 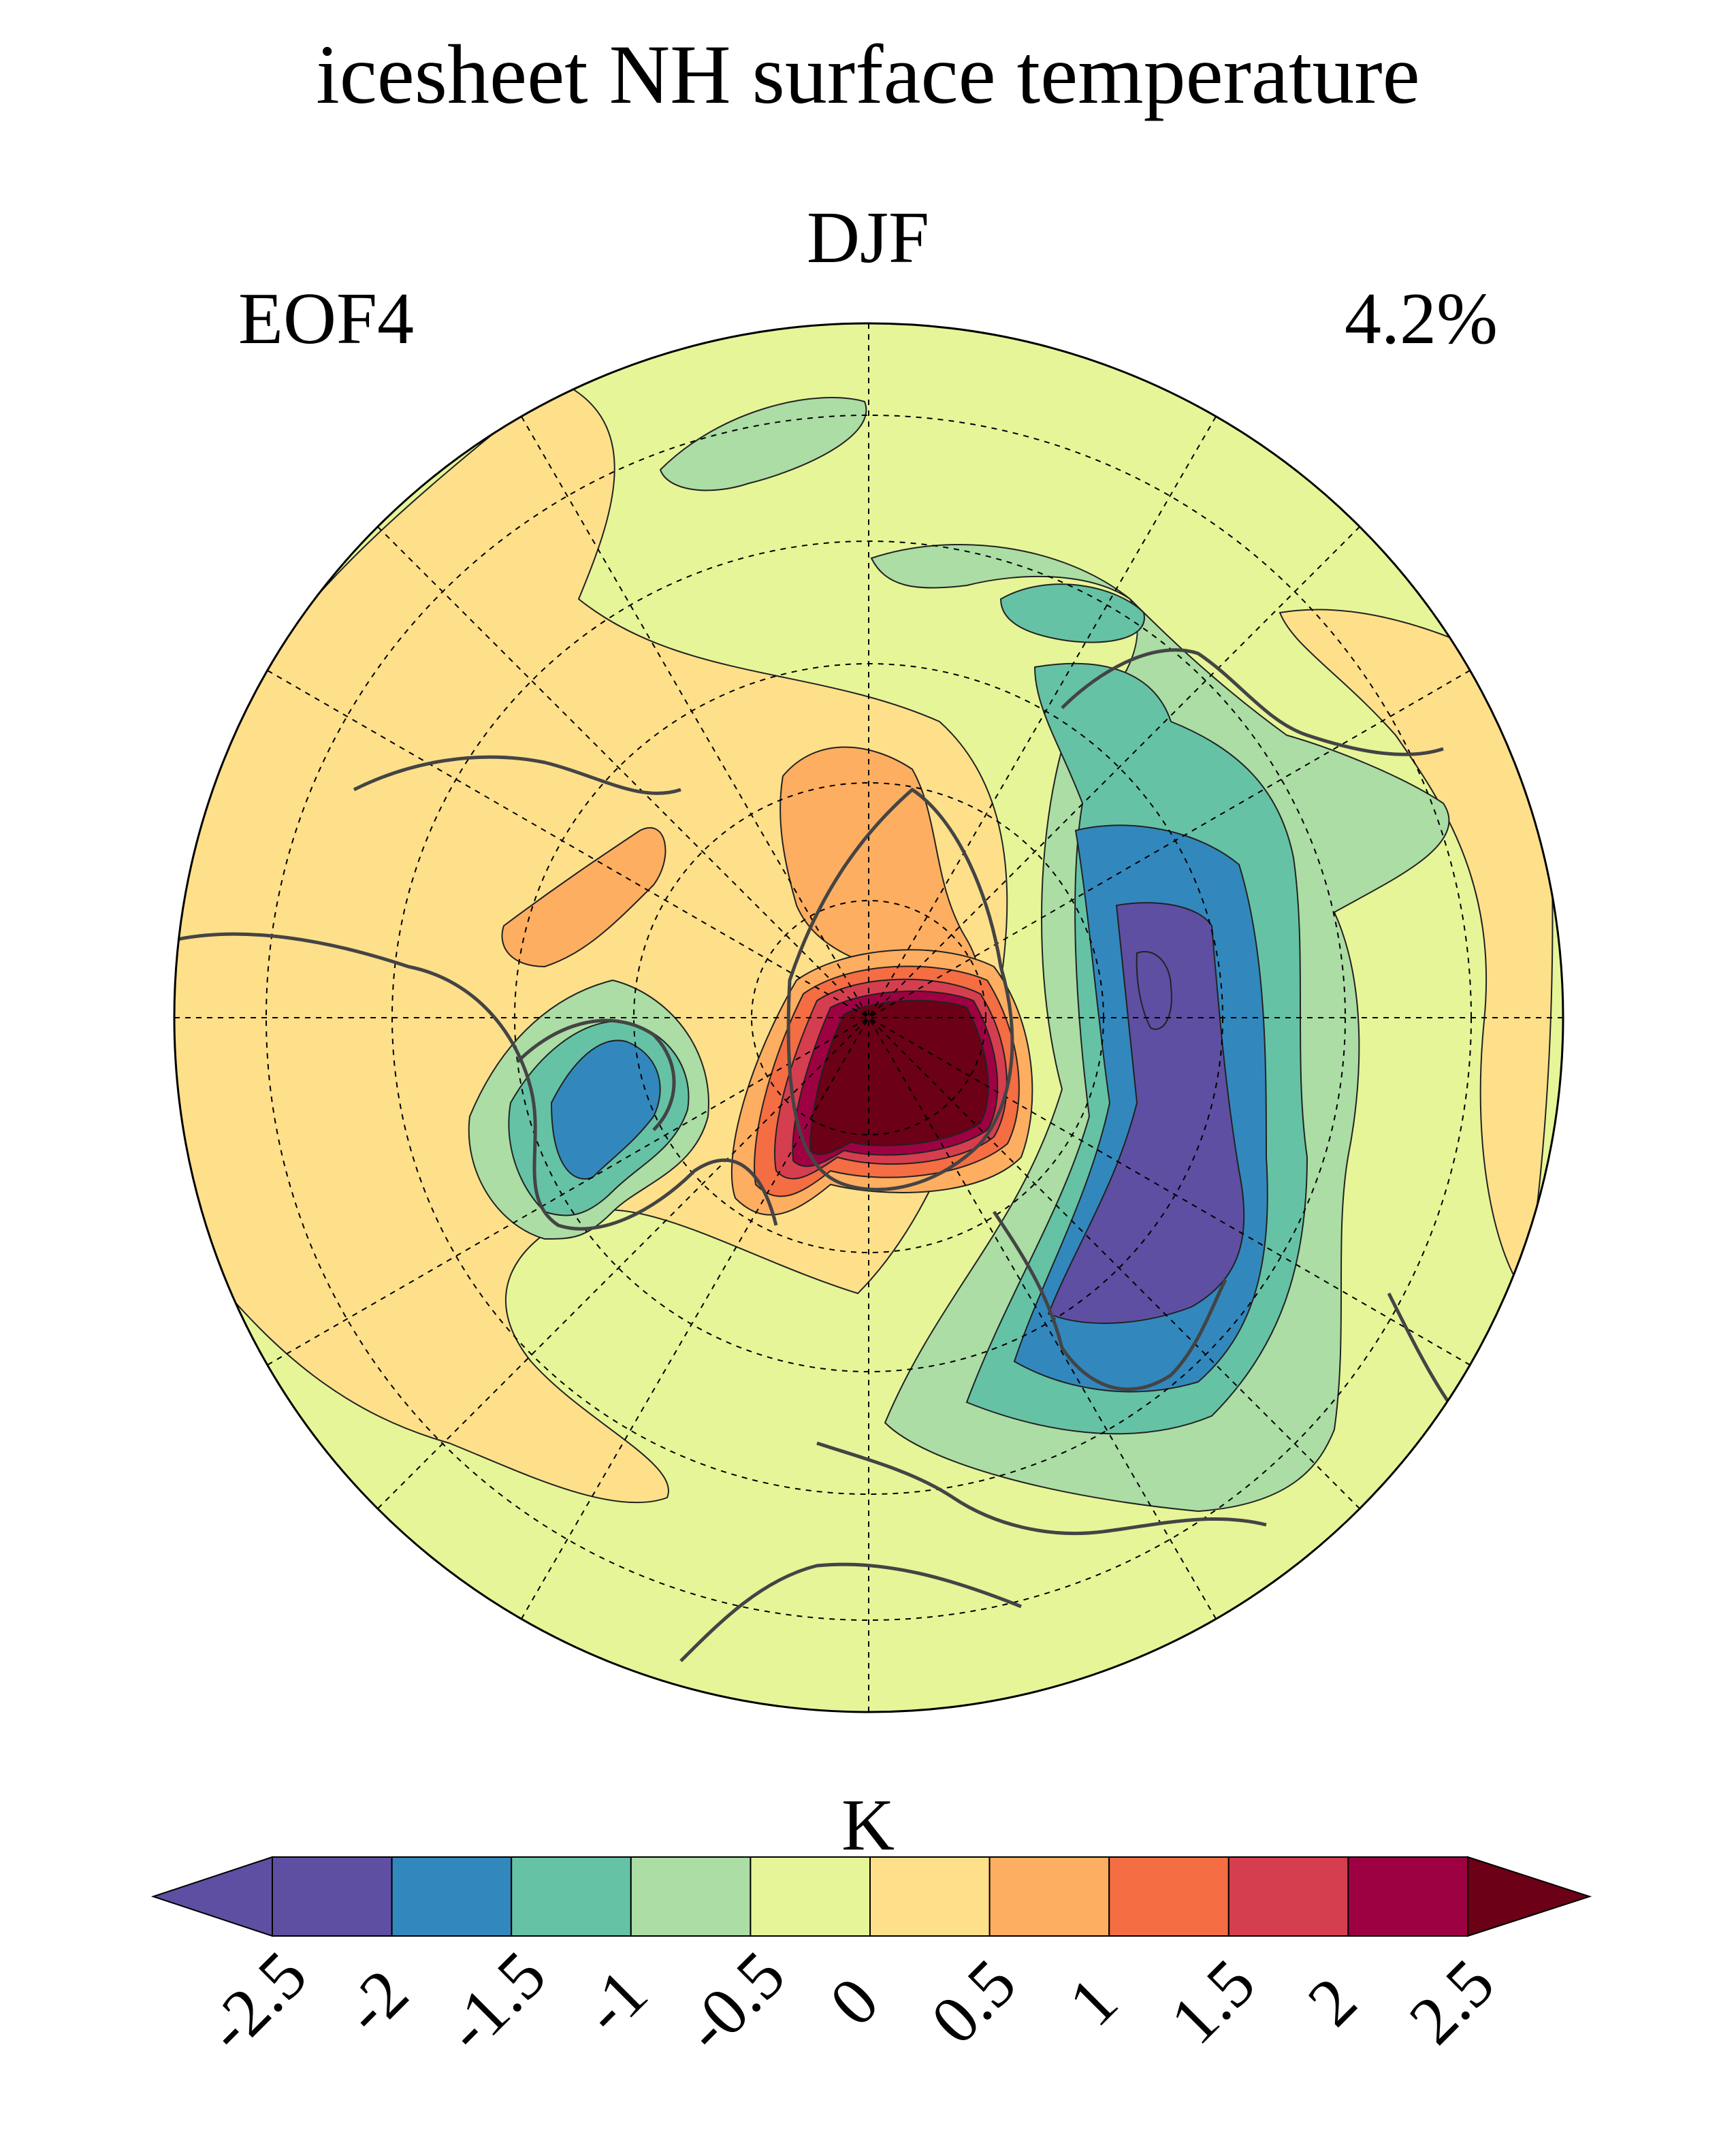 I want to click on eof-label: EOF4, so click(x=326, y=318).